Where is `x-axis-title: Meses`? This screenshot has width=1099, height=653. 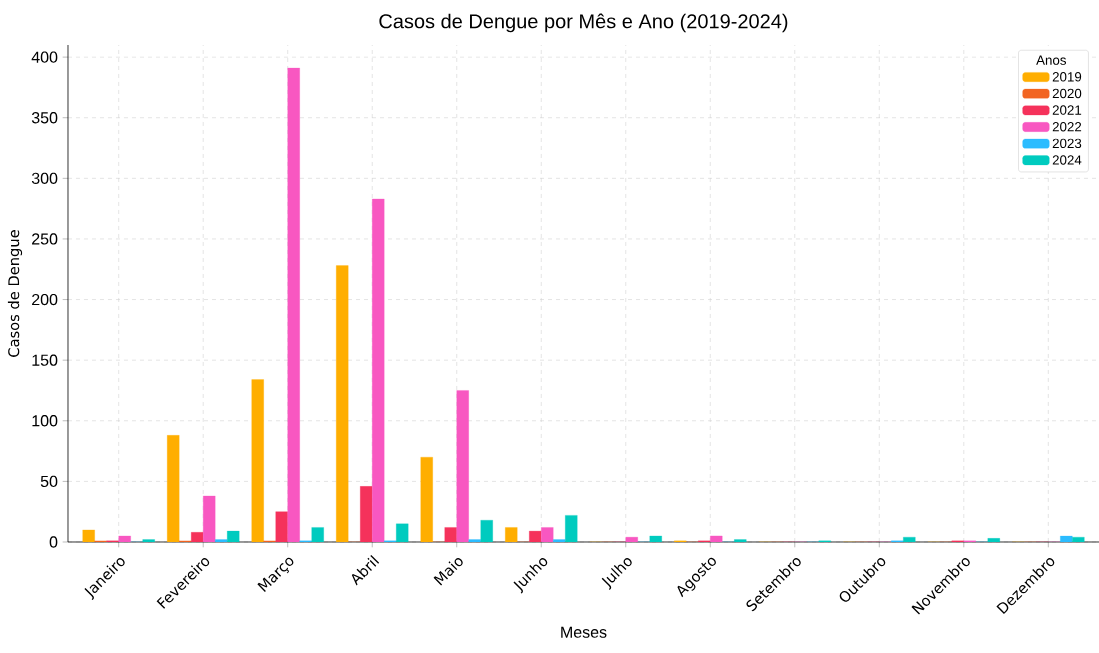 x-axis-title: Meses is located at coordinates (584, 632).